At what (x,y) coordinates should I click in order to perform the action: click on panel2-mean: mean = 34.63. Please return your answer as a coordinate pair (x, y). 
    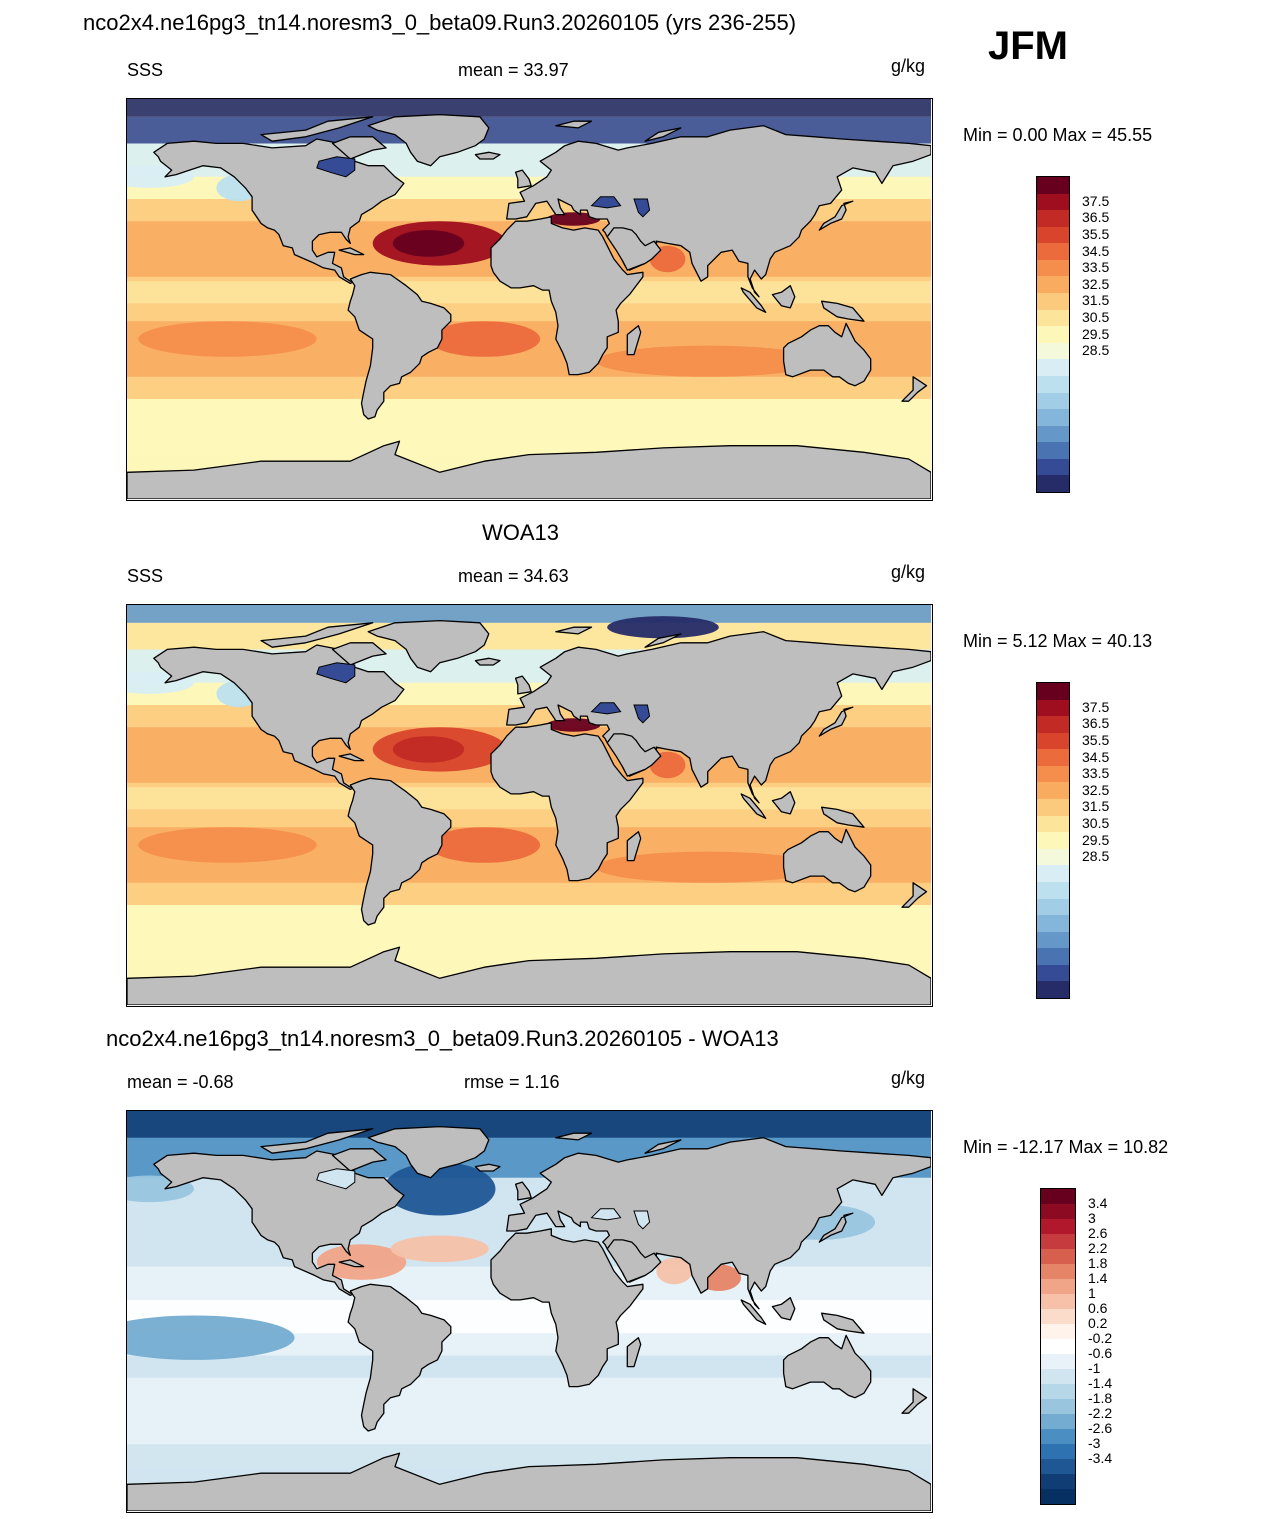
    Looking at the image, I should click on (513, 576).